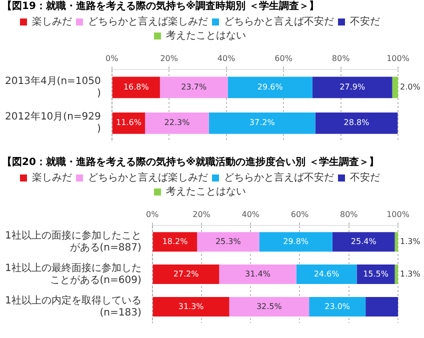 This screenshot has width=424, height=338. I want to click on data-label: 32.5%, so click(269, 306).